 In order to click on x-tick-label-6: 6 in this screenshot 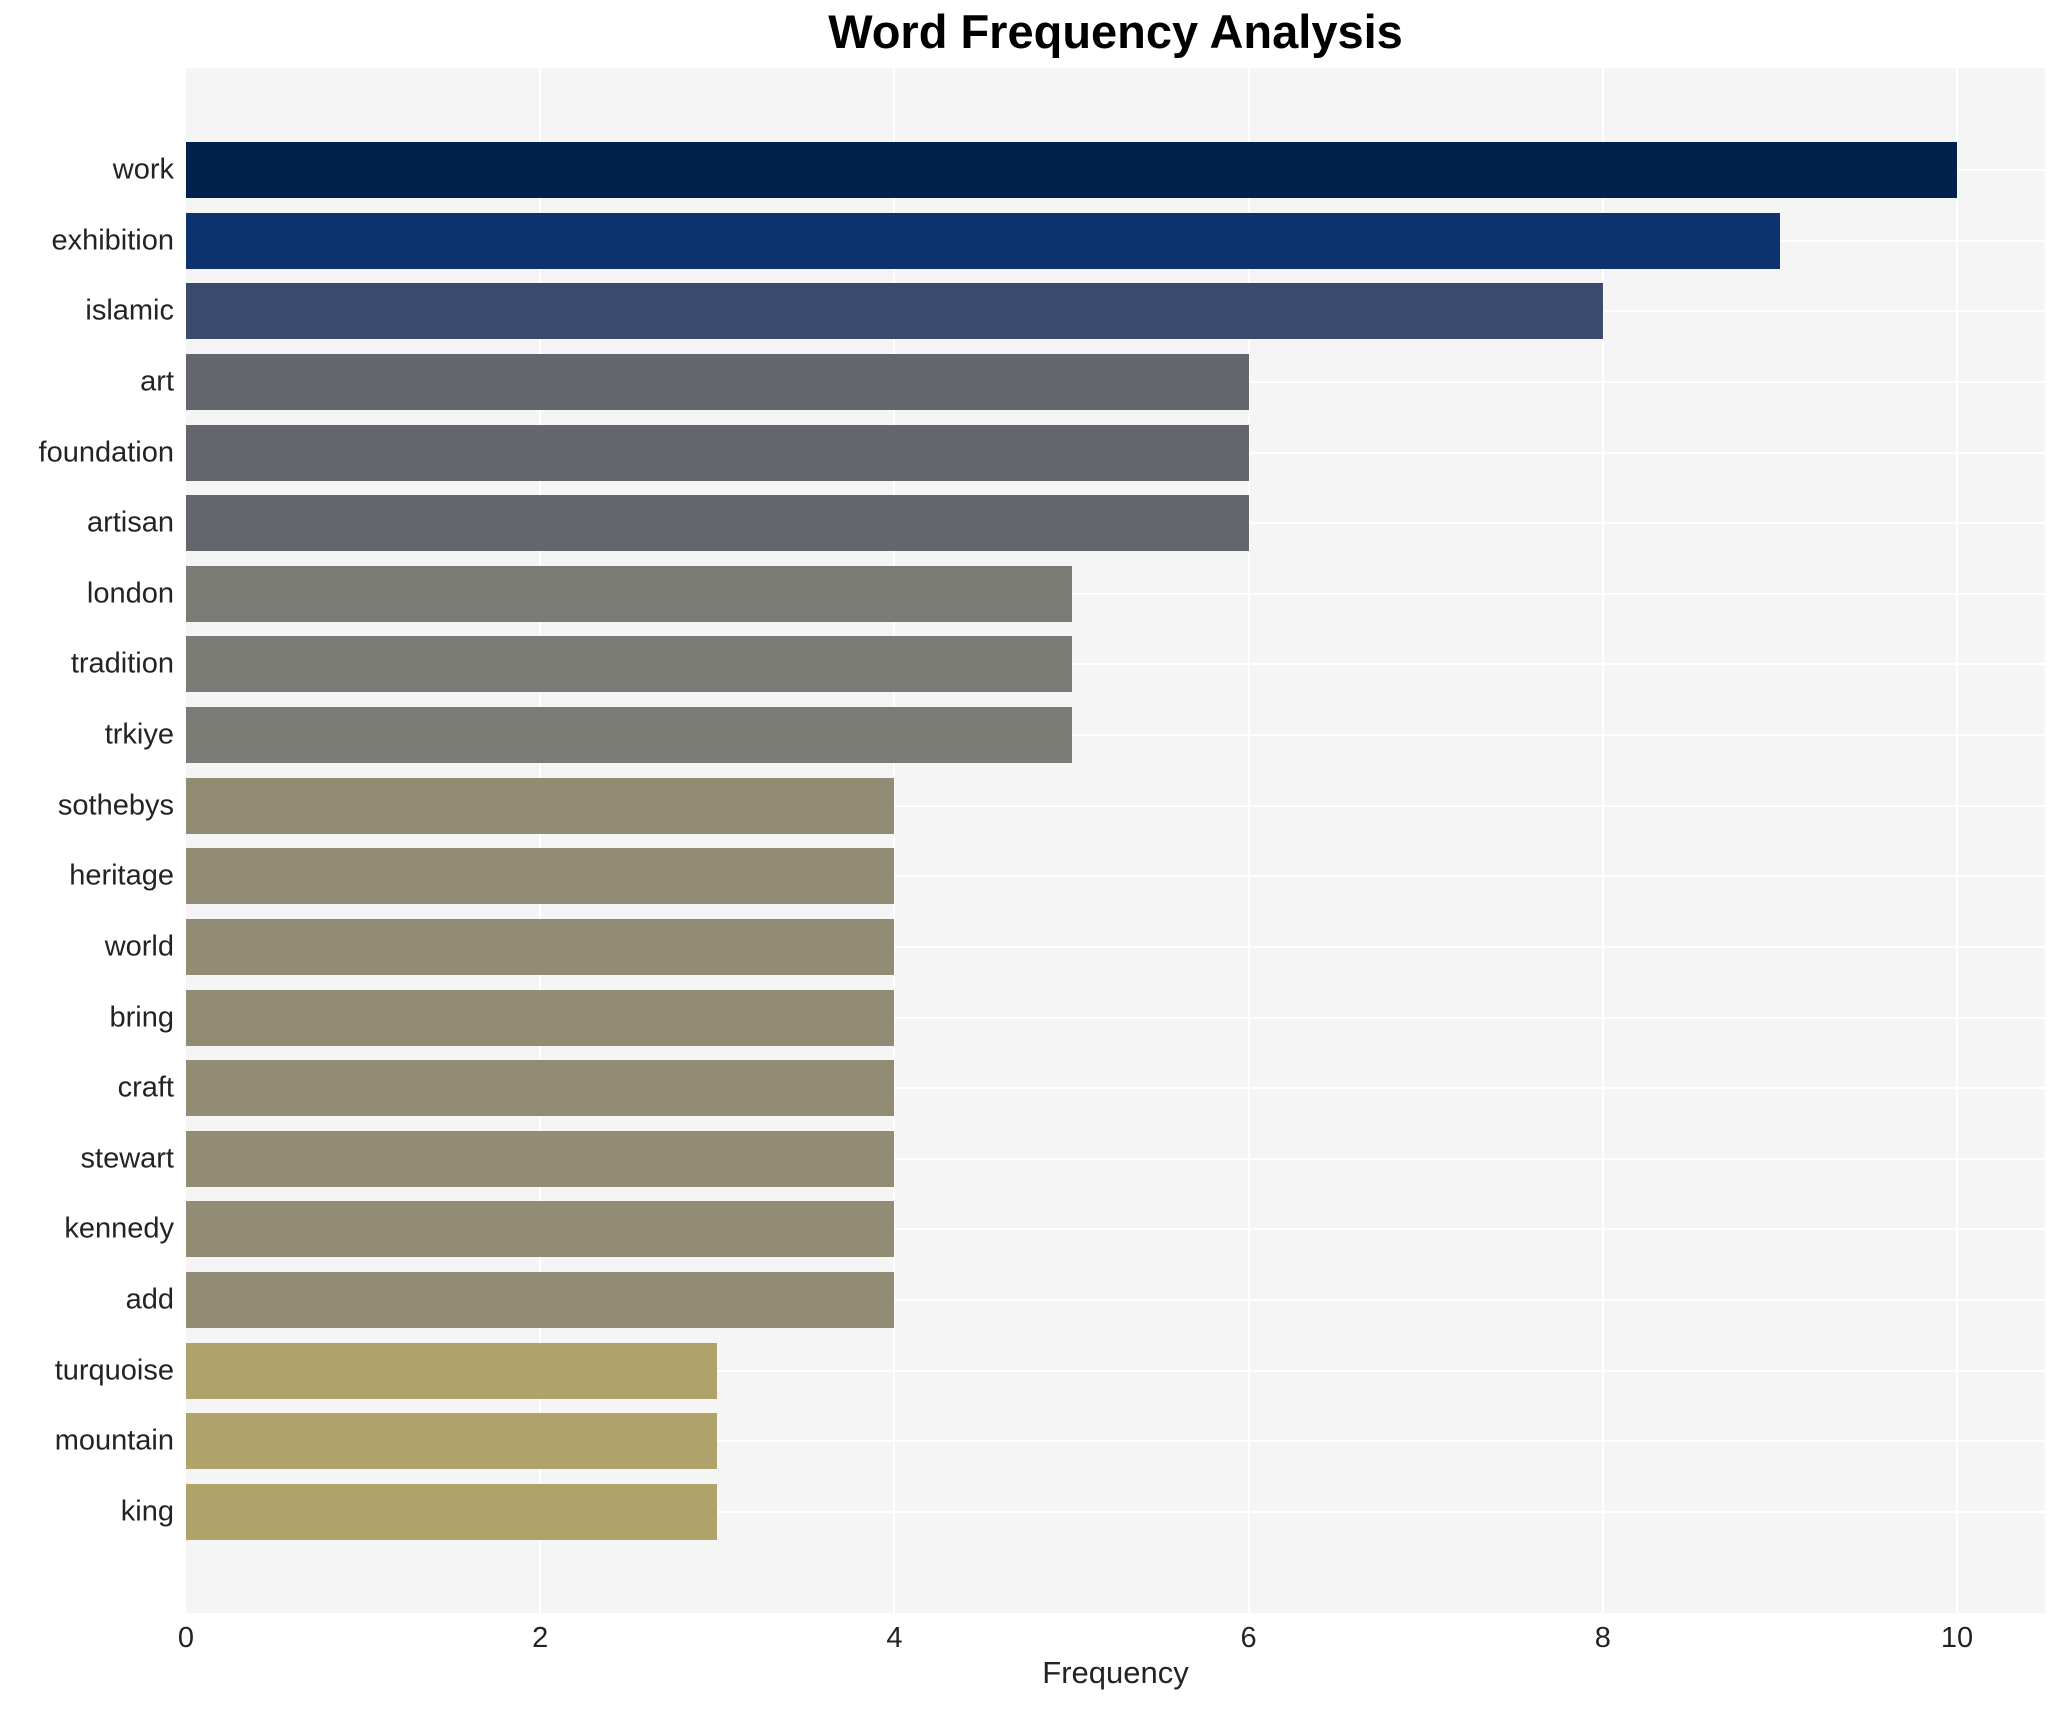, I will do `click(1248, 1638)`.